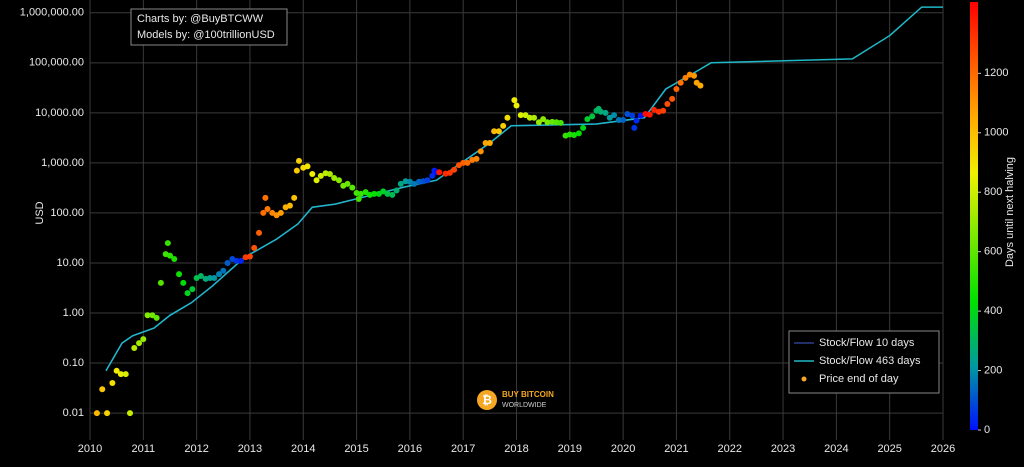  What do you see at coordinates (524, 405) in the screenshot?
I see `logo-text: WORLDWIDE` at bounding box center [524, 405].